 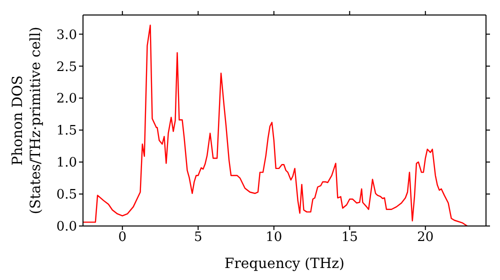 What do you see at coordinates (198, 238) in the screenshot?
I see `x-tick-label: 5` at bounding box center [198, 238].